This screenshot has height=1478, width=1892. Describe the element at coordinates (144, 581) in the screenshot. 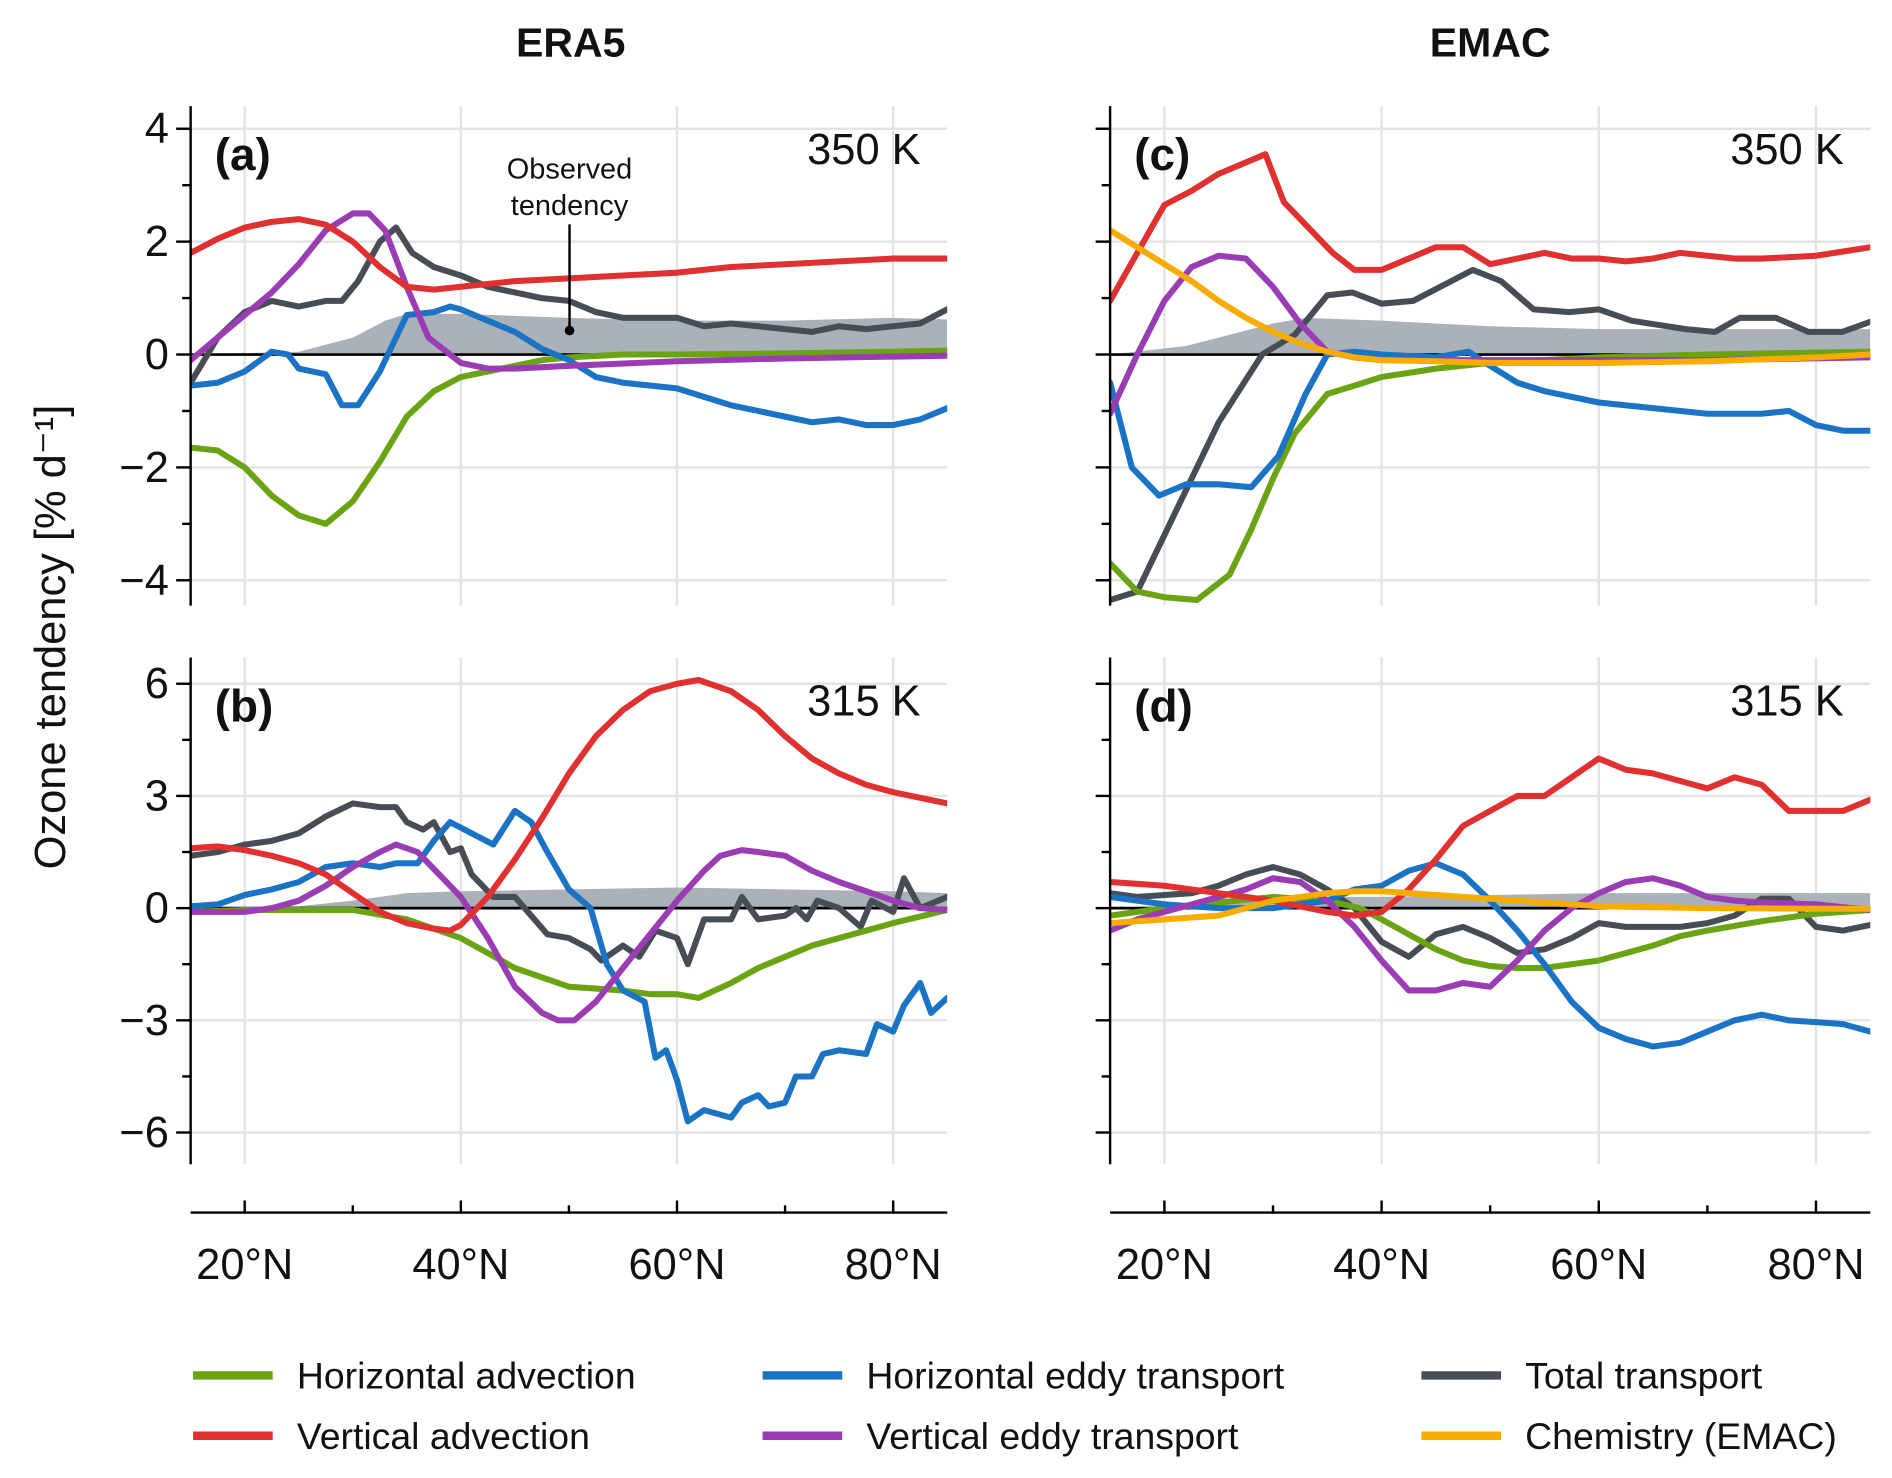

I see `y-tick-label: −4` at that location.